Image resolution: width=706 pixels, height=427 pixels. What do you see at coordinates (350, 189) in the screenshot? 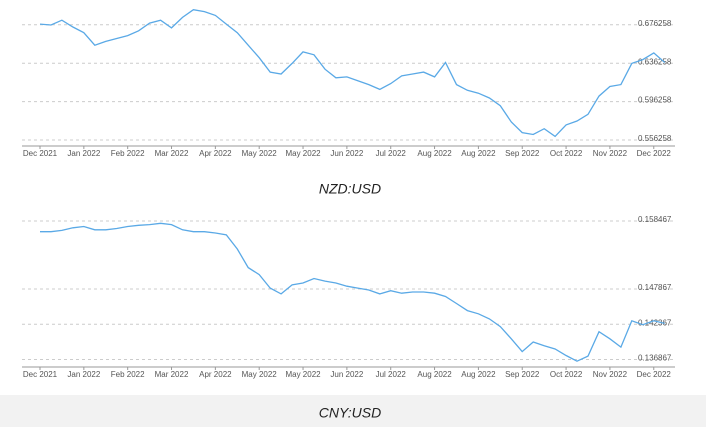
I see `chart-title: NZD:USD` at bounding box center [350, 189].